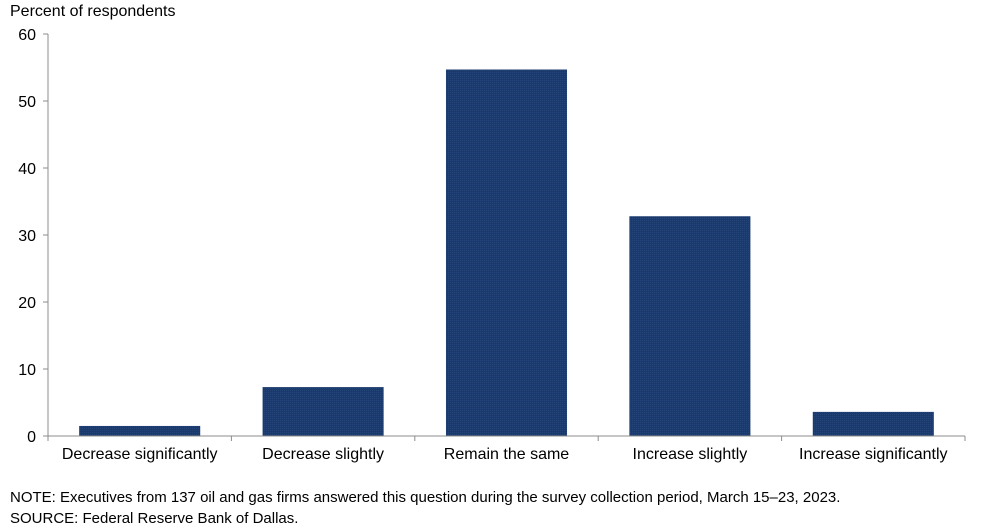 The image size is (997, 532). What do you see at coordinates (27, 370) in the screenshot?
I see `y-tick-label: 10` at bounding box center [27, 370].